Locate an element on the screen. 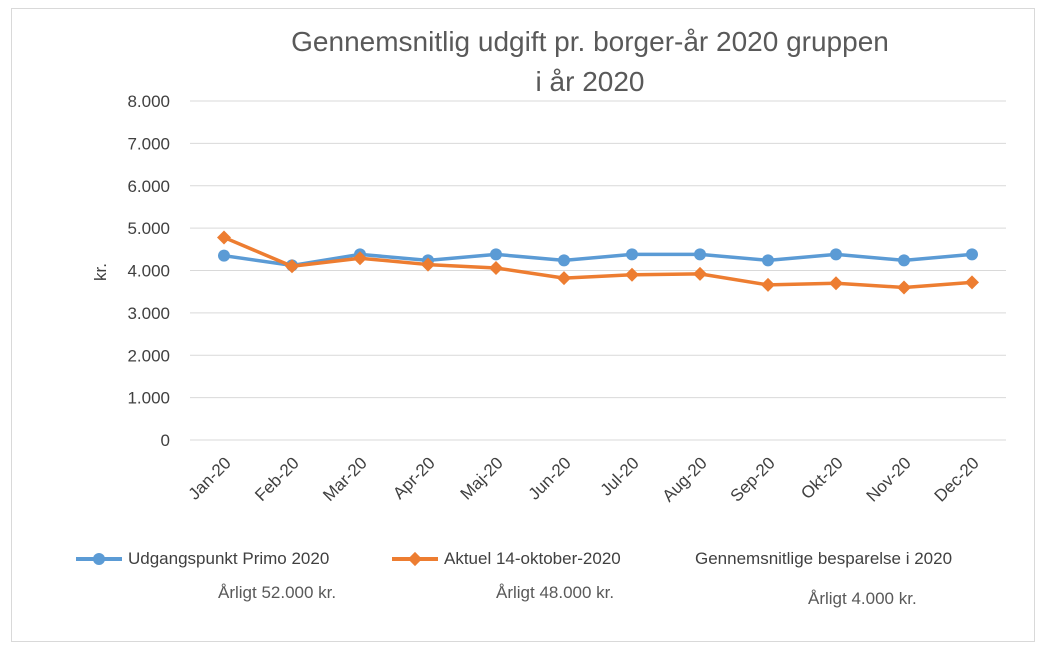 This screenshot has height=654, width=1048. x-tick-label: Jun-20 is located at coordinates (550, 478).